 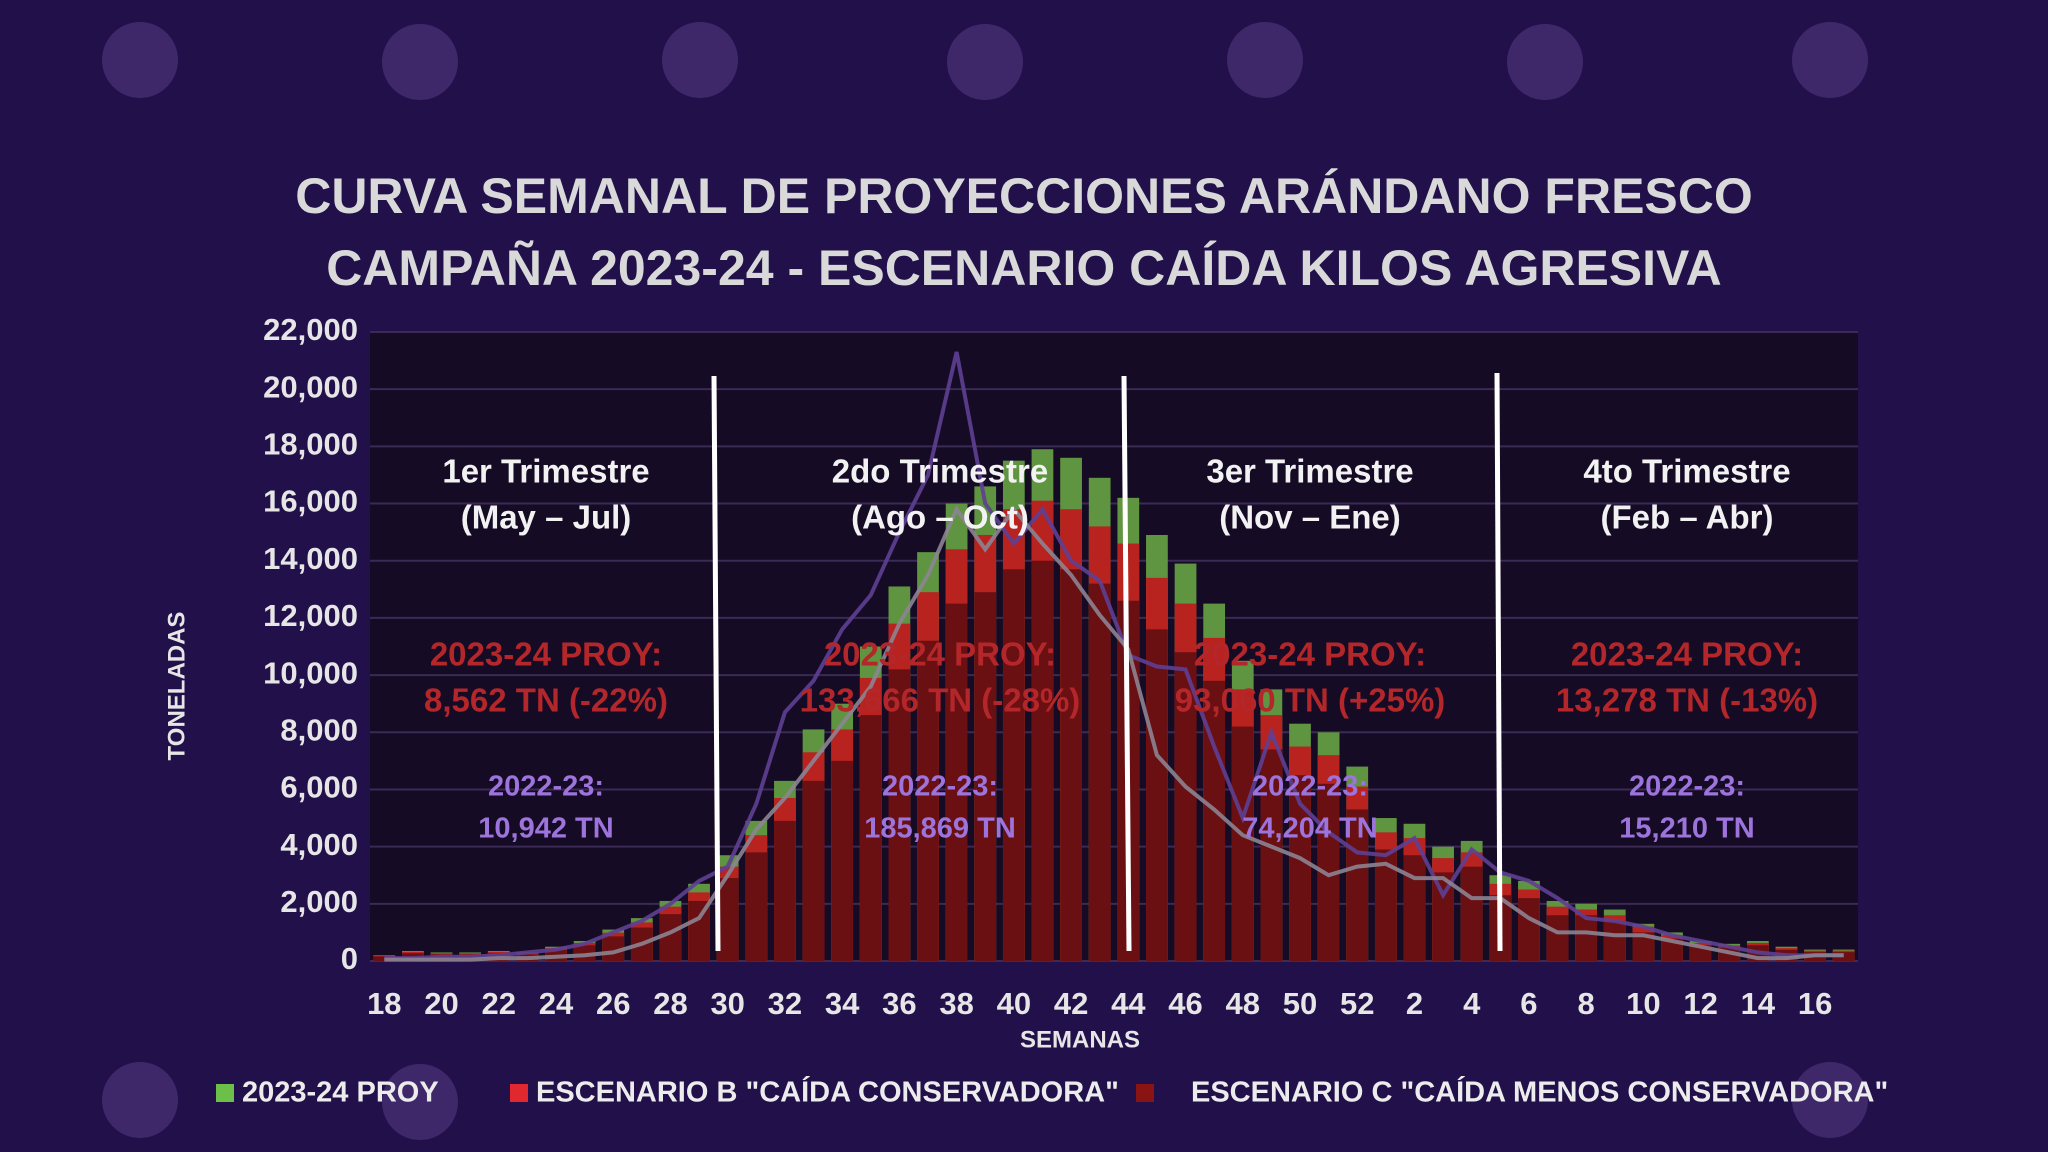 What do you see at coordinates (670, 1003) in the screenshot?
I see `x-tick-label: 28` at bounding box center [670, 1003].